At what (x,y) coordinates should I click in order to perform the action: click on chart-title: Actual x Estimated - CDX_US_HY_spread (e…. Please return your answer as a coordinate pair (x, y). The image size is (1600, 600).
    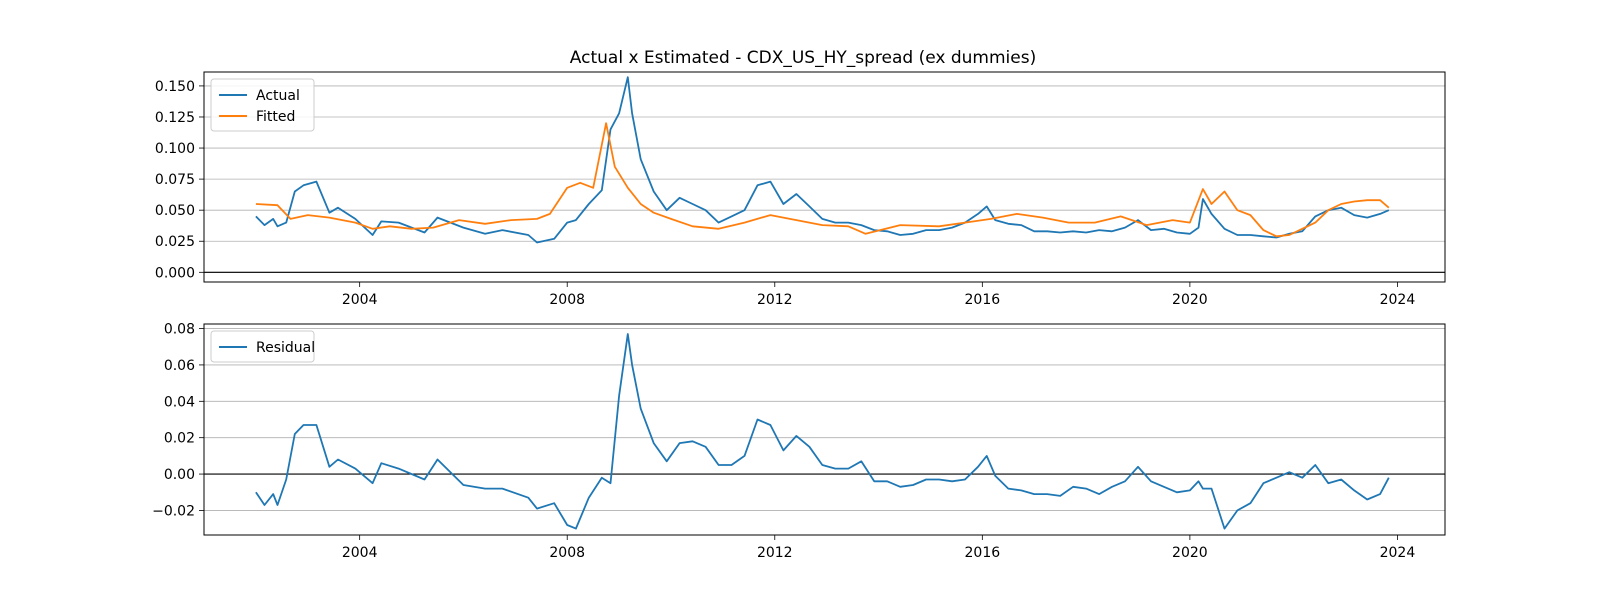
    Looking at the image, I should click on (803, 58).